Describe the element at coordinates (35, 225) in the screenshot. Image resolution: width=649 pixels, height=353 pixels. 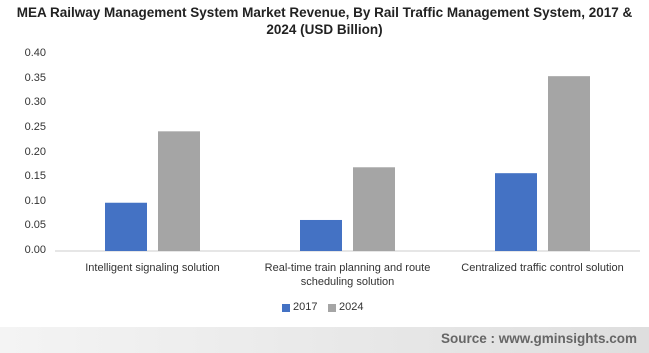
I see `y-tick-label: 0.05` at that location.